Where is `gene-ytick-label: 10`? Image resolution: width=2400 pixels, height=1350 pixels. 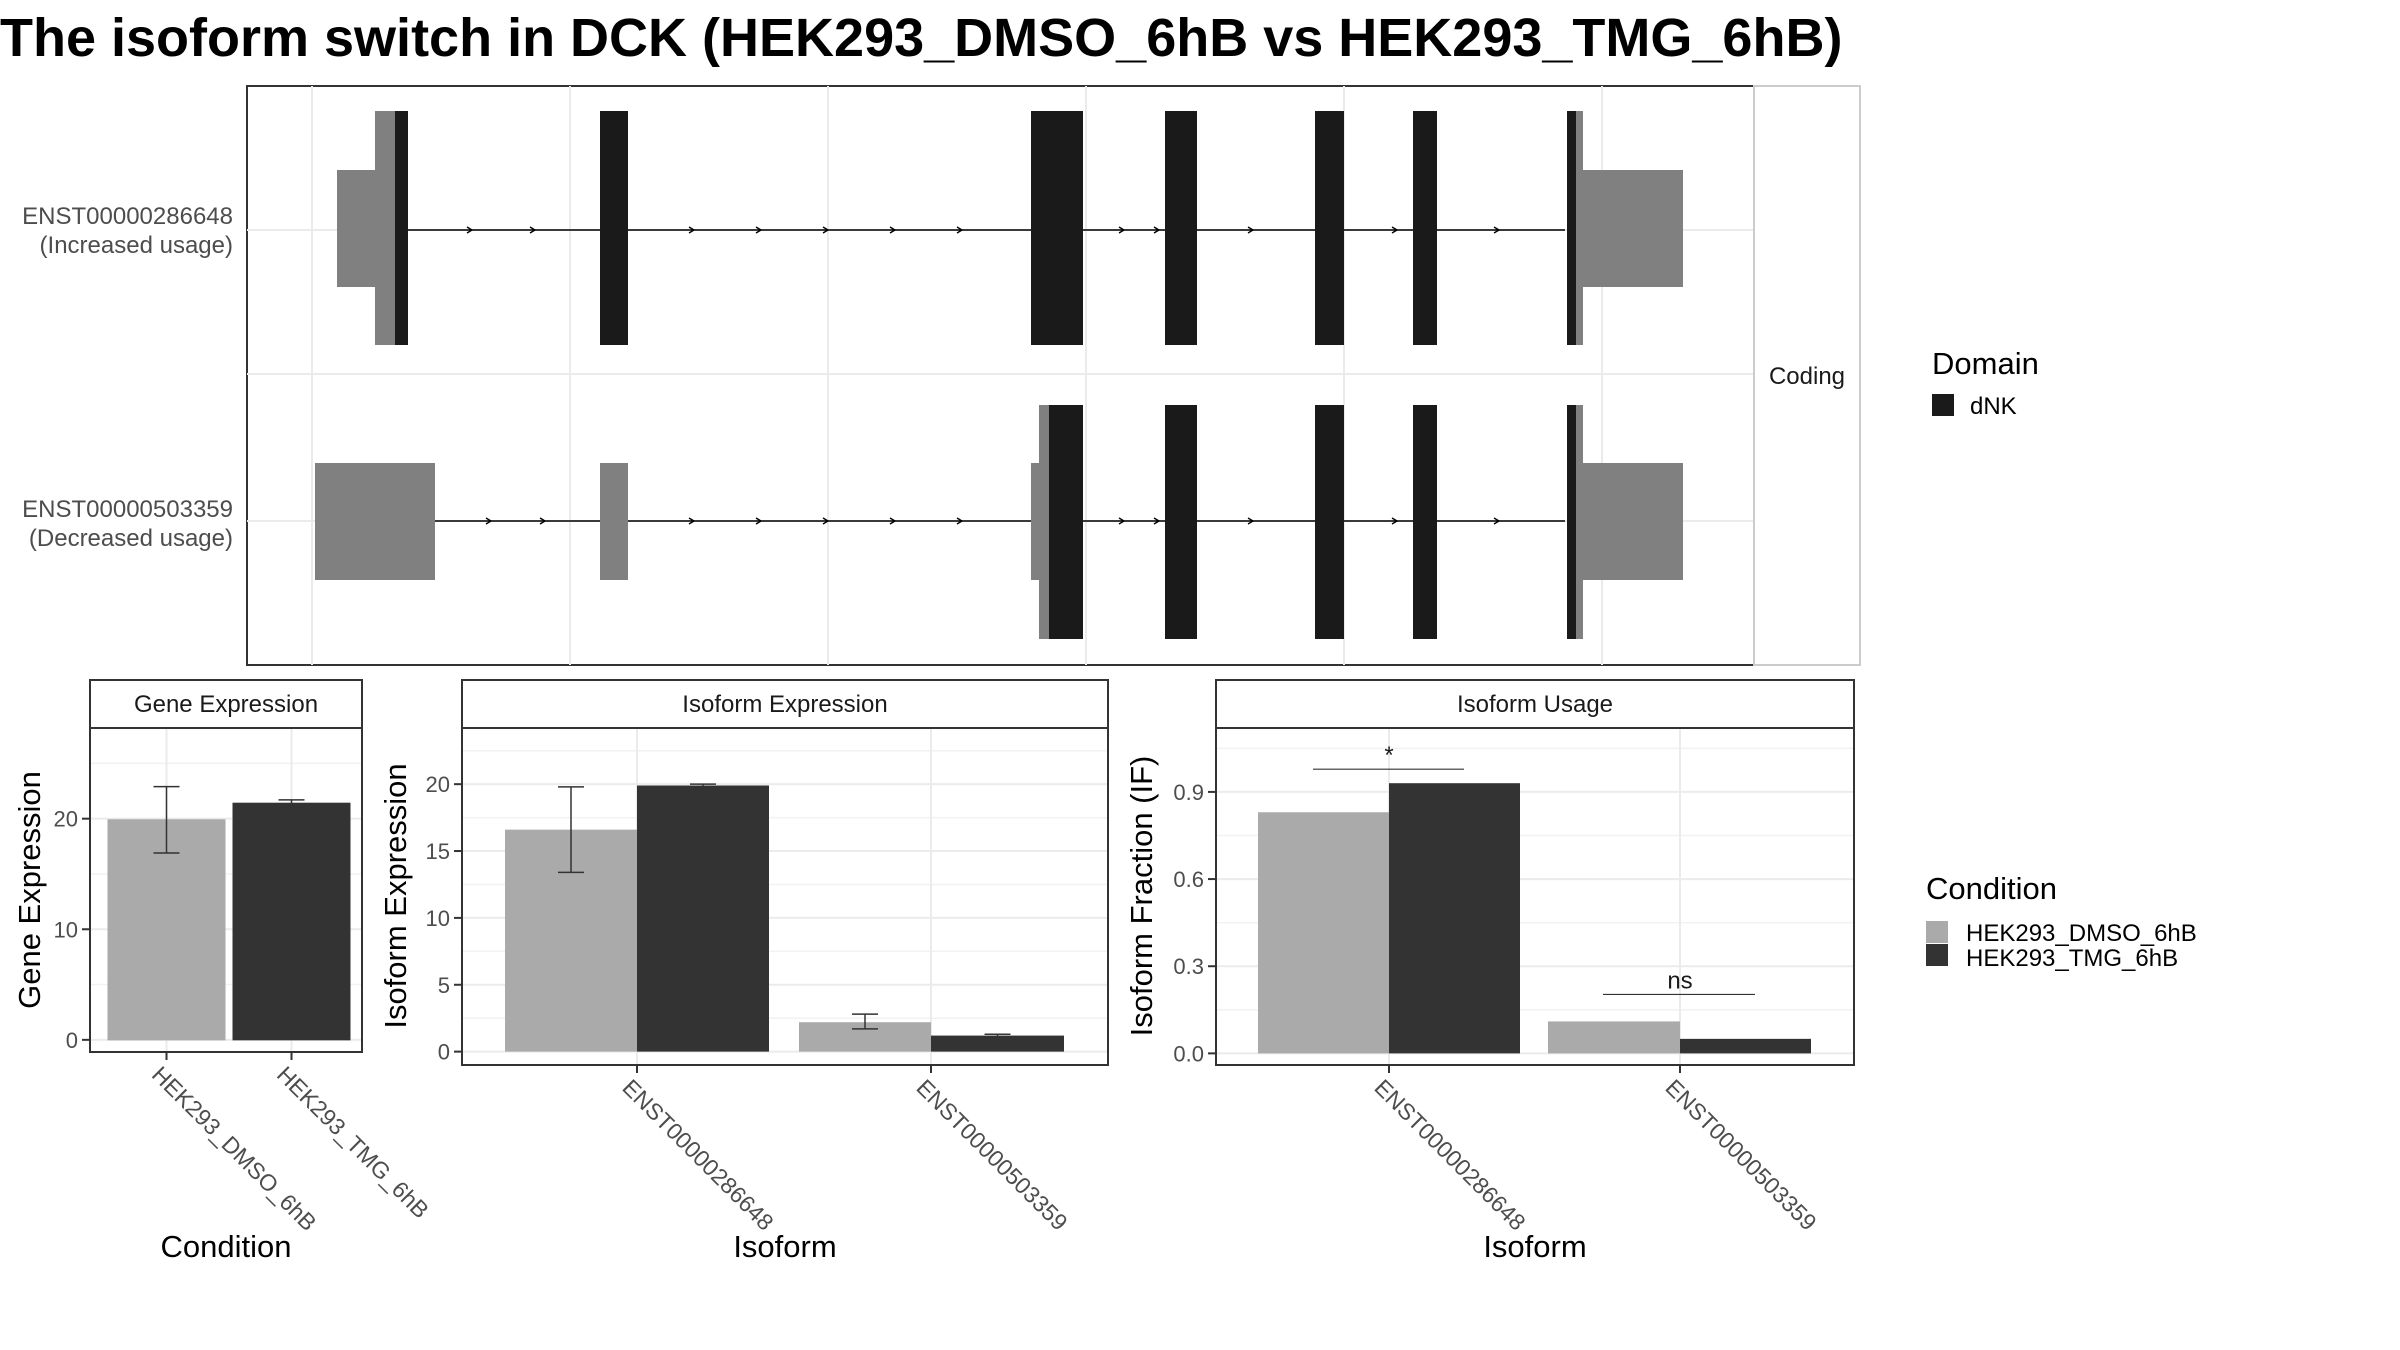
gene-ytick-label: 10 is located at coordinates (66, 929).